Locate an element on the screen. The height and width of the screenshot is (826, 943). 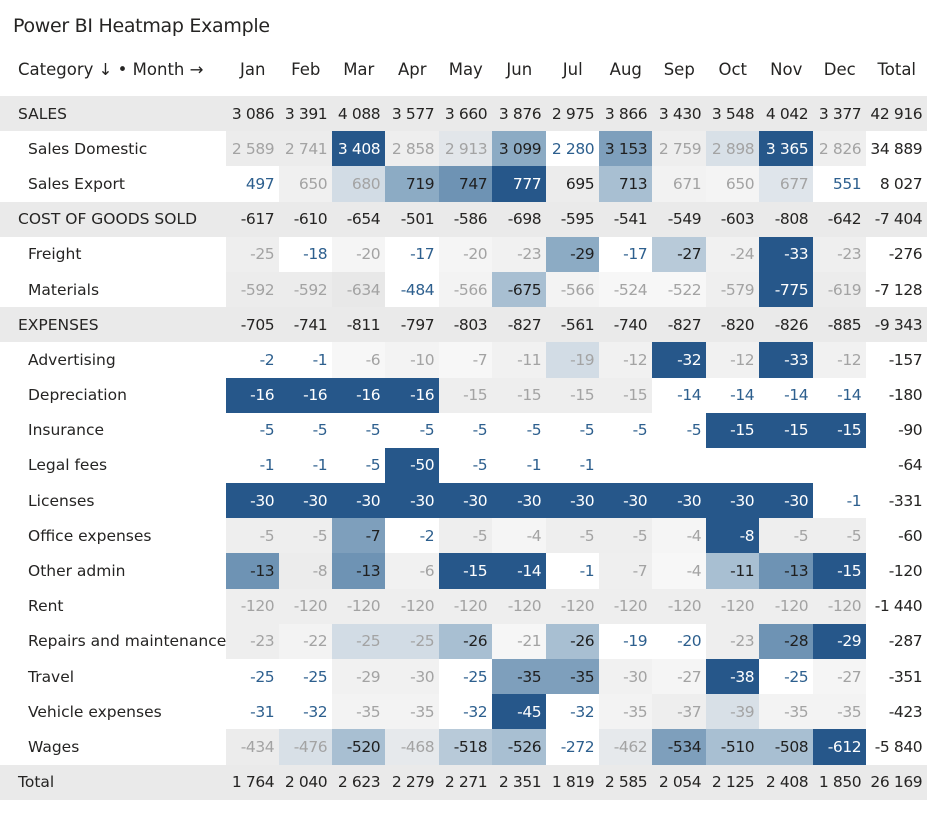
heatmap-cell: -561 is located at coordinates (573, 325).